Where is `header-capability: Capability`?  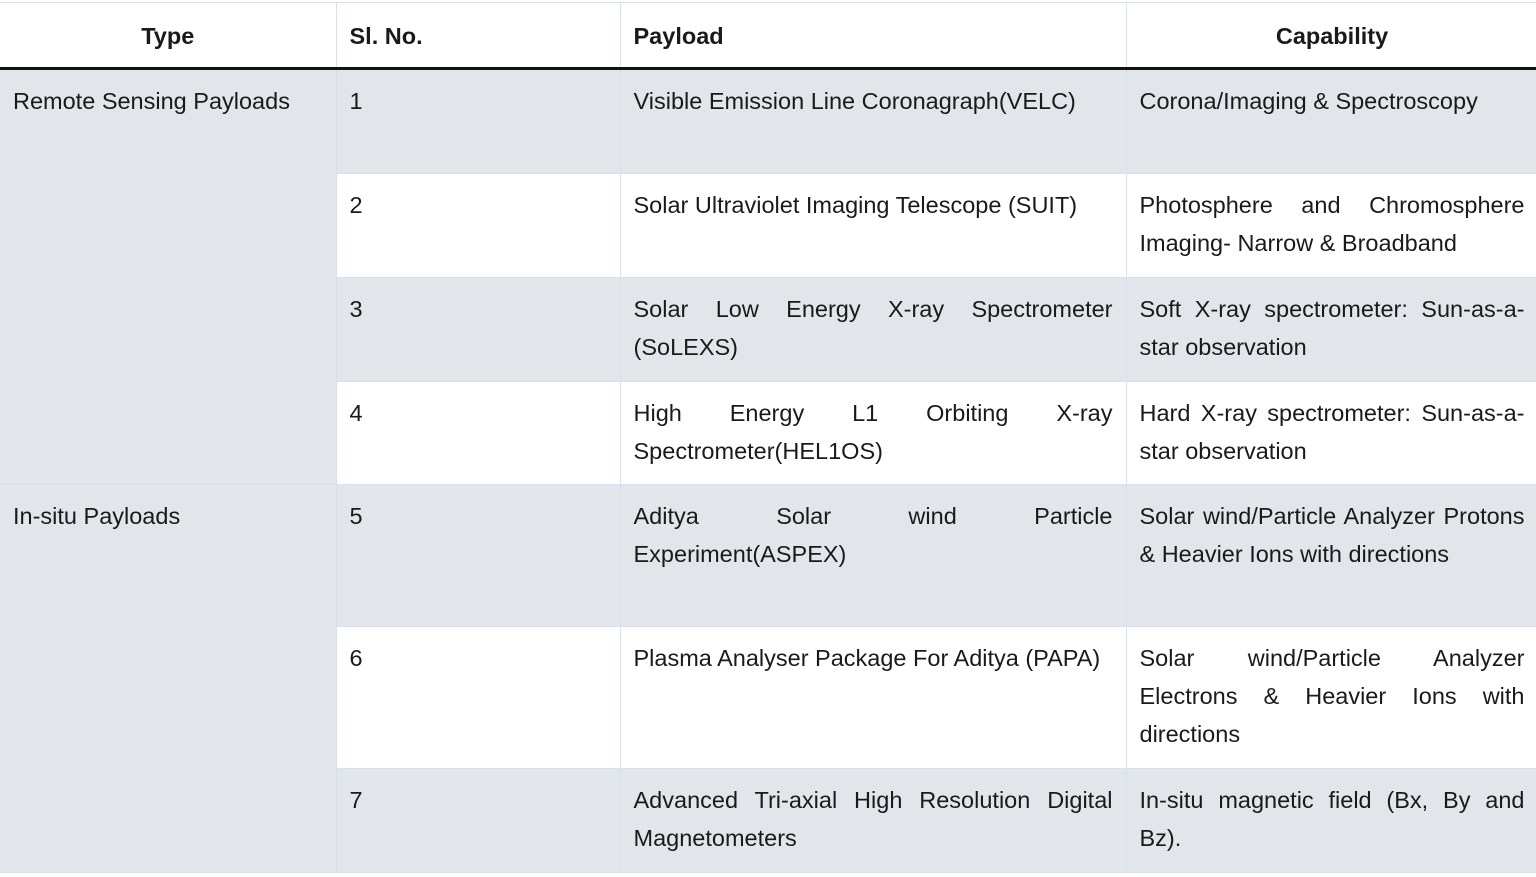
header-capability: Capability is located at coordinates (1330, 36).